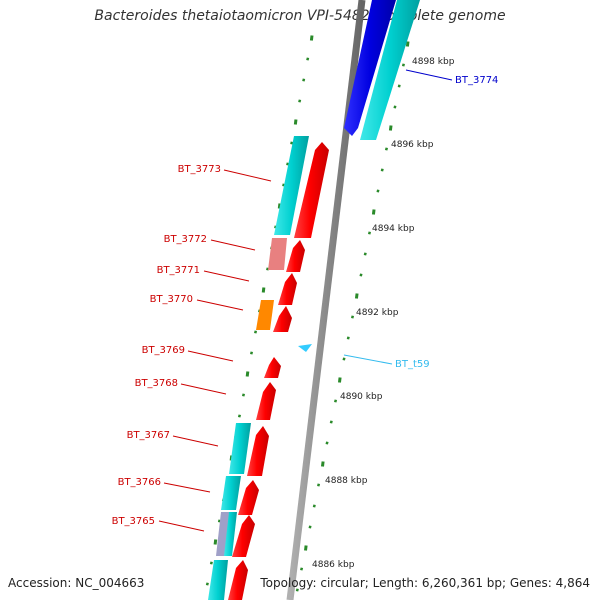  Describe the element at coordinates (377, 313) in the screenshot. I see `scale-label: 4892 kbp` at that location.